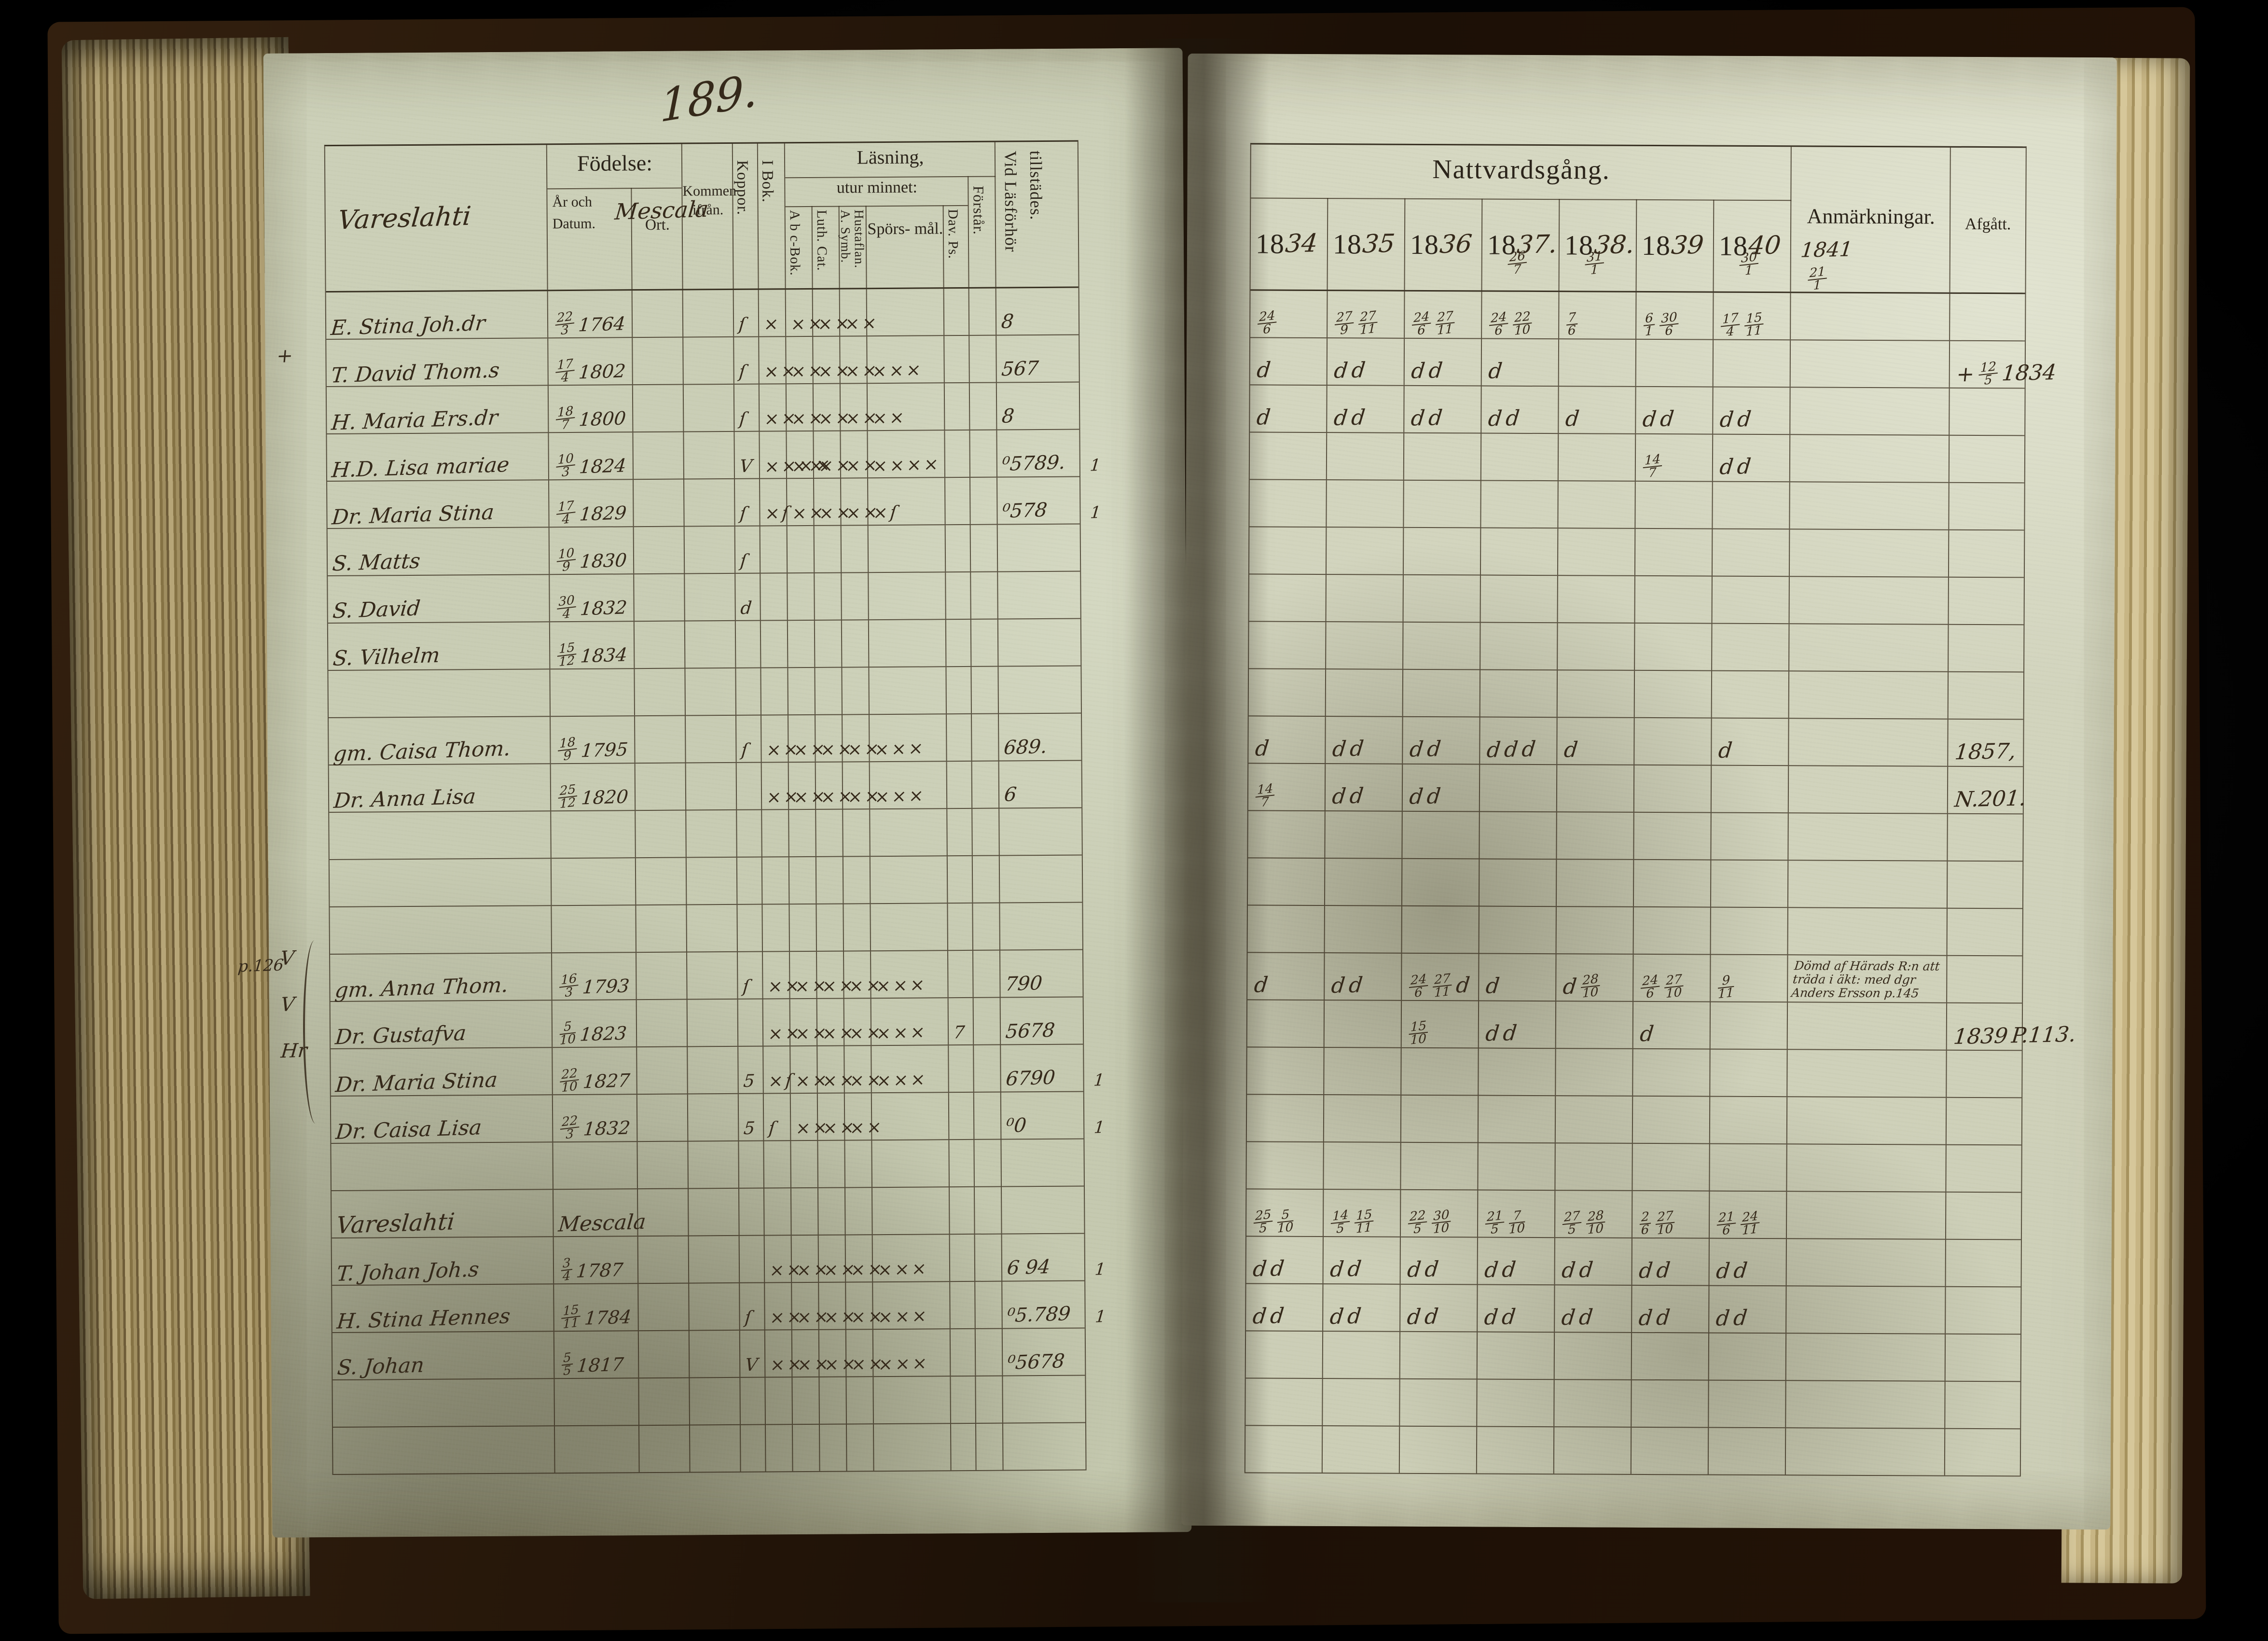 Image resolution: width=2268 pixels, height=1641 pixels. Describe the element at coordinates (2007, 374) in the screenshot. I see `departed-text: +12 5 1834` at that location.